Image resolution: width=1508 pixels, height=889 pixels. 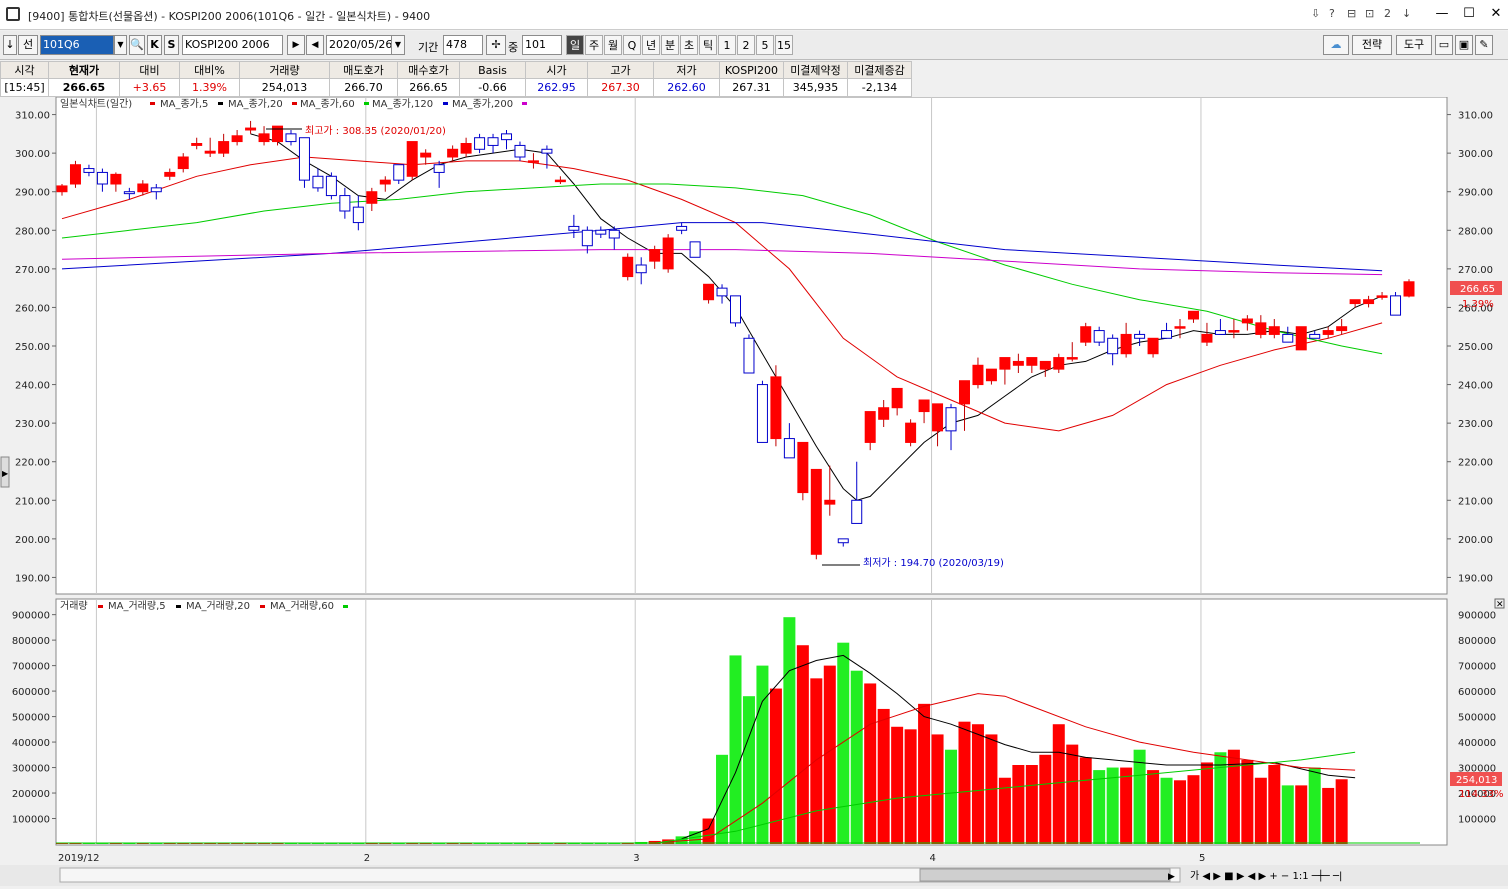 What do you see at coordinates (359, 45) in the screenshot?
I see `date-input: 2020/05/26` at bounding box center [359, 45].